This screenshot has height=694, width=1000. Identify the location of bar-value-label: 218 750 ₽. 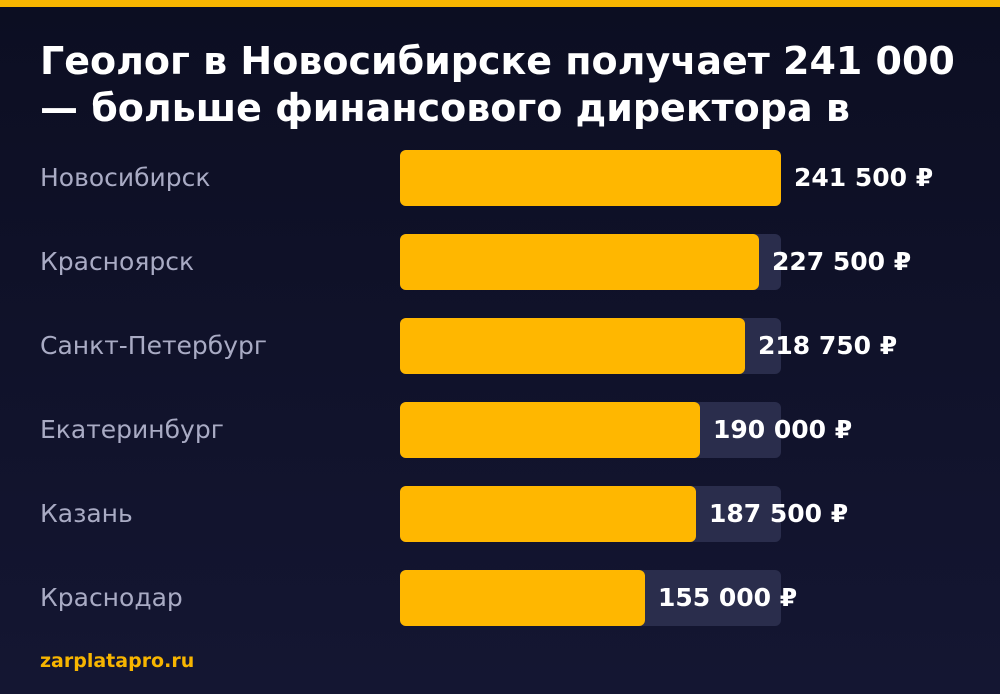
(828, 345).